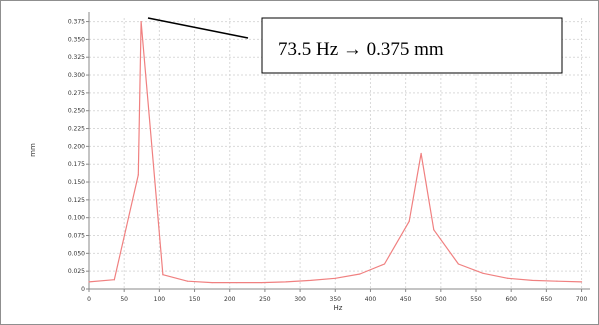 This screenshot has width=599, height=325. I want to click on y-tick-label: 0.325, so click(76, 57).